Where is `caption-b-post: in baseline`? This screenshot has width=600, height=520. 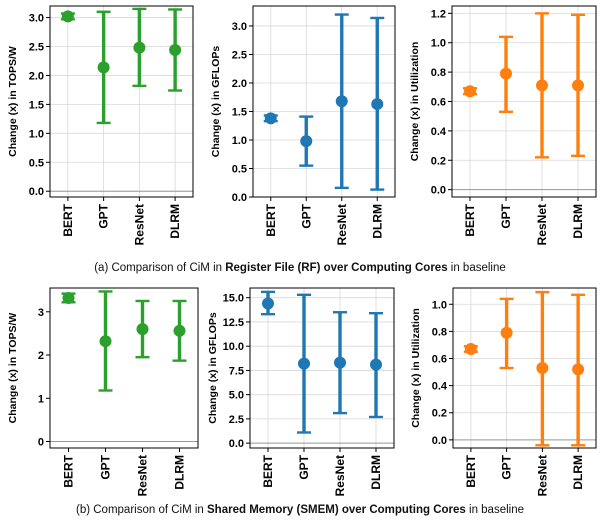
caption-b-post: in baseline is located at coordinates (494, 510).